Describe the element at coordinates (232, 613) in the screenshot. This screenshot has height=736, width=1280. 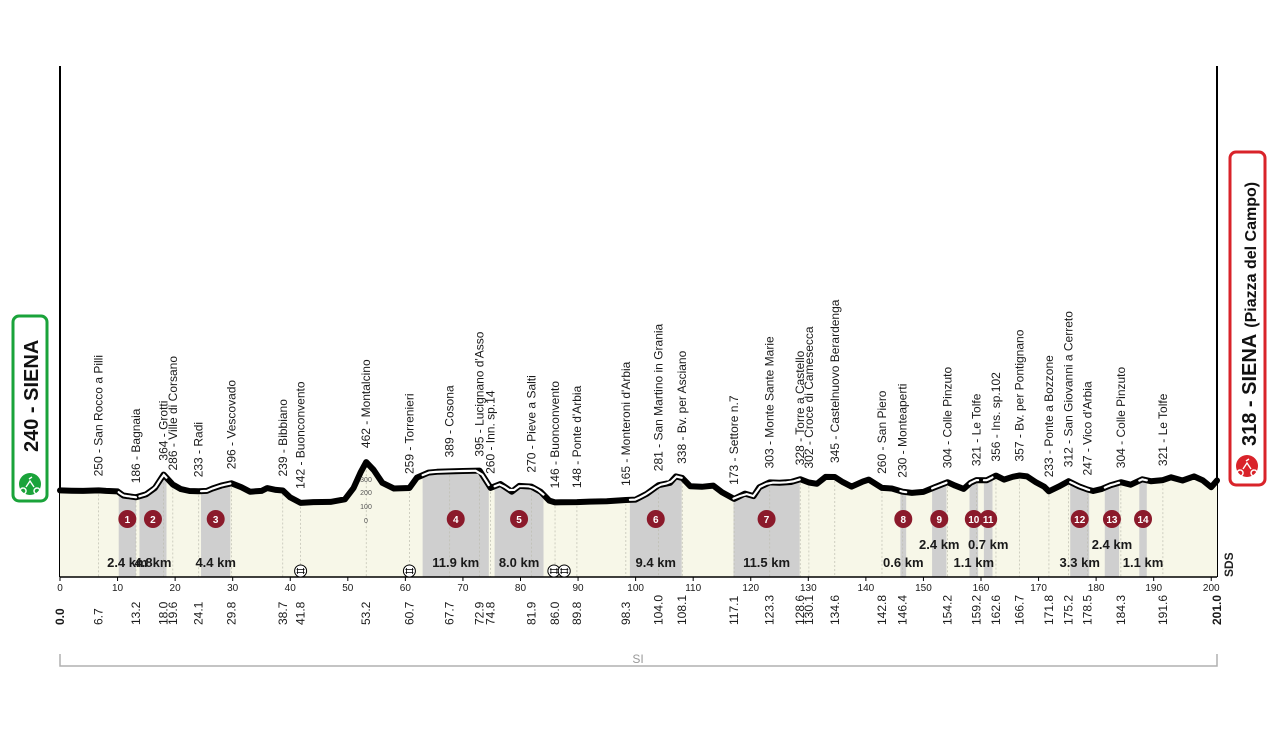
I see `km-label: 29.8` at that location.